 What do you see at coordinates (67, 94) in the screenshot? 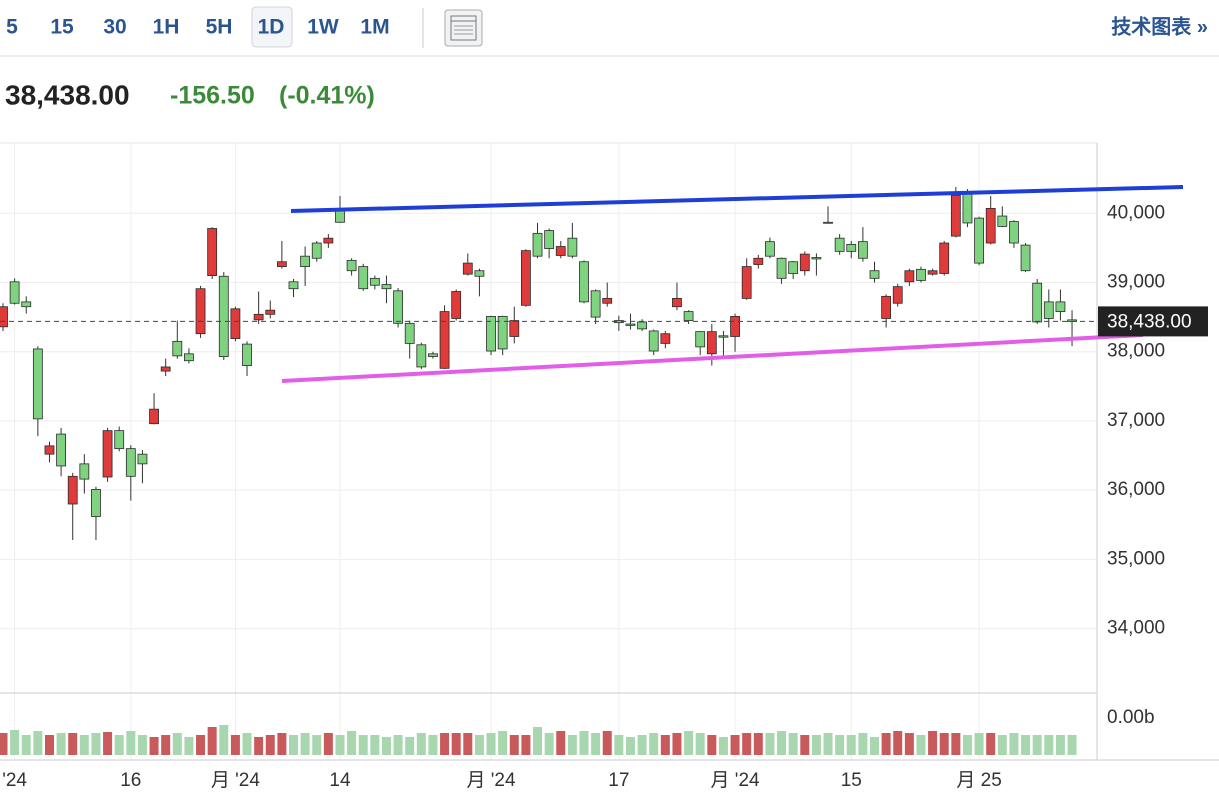
I see `price: 38,438.00` at bounding box center [67, 94].